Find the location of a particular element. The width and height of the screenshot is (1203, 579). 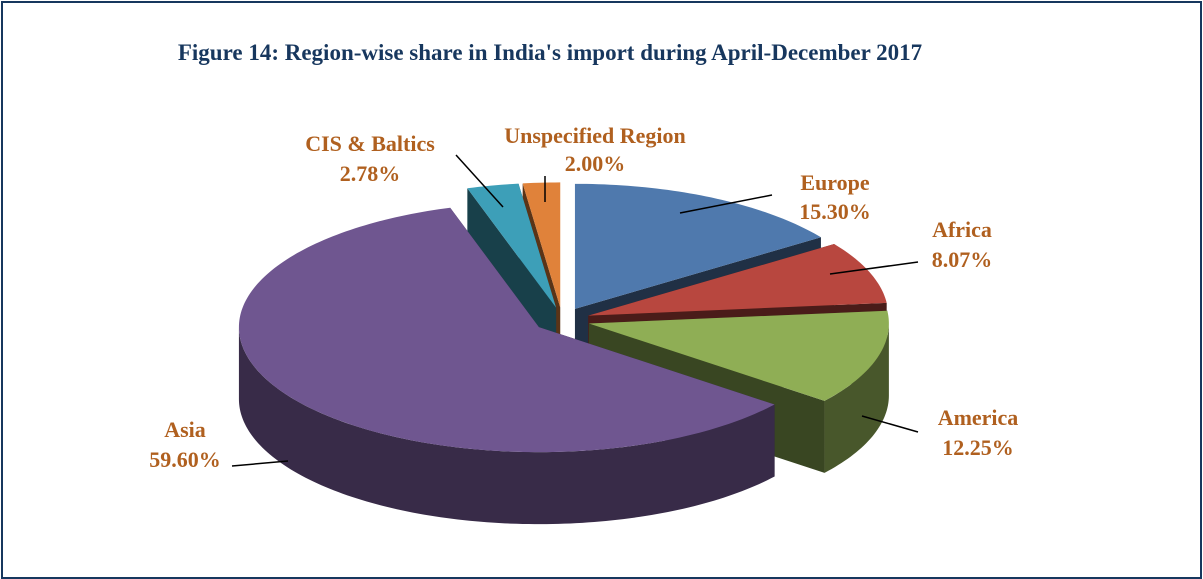

slice-value-label: 2.00% is located at coordinates (595, 163).